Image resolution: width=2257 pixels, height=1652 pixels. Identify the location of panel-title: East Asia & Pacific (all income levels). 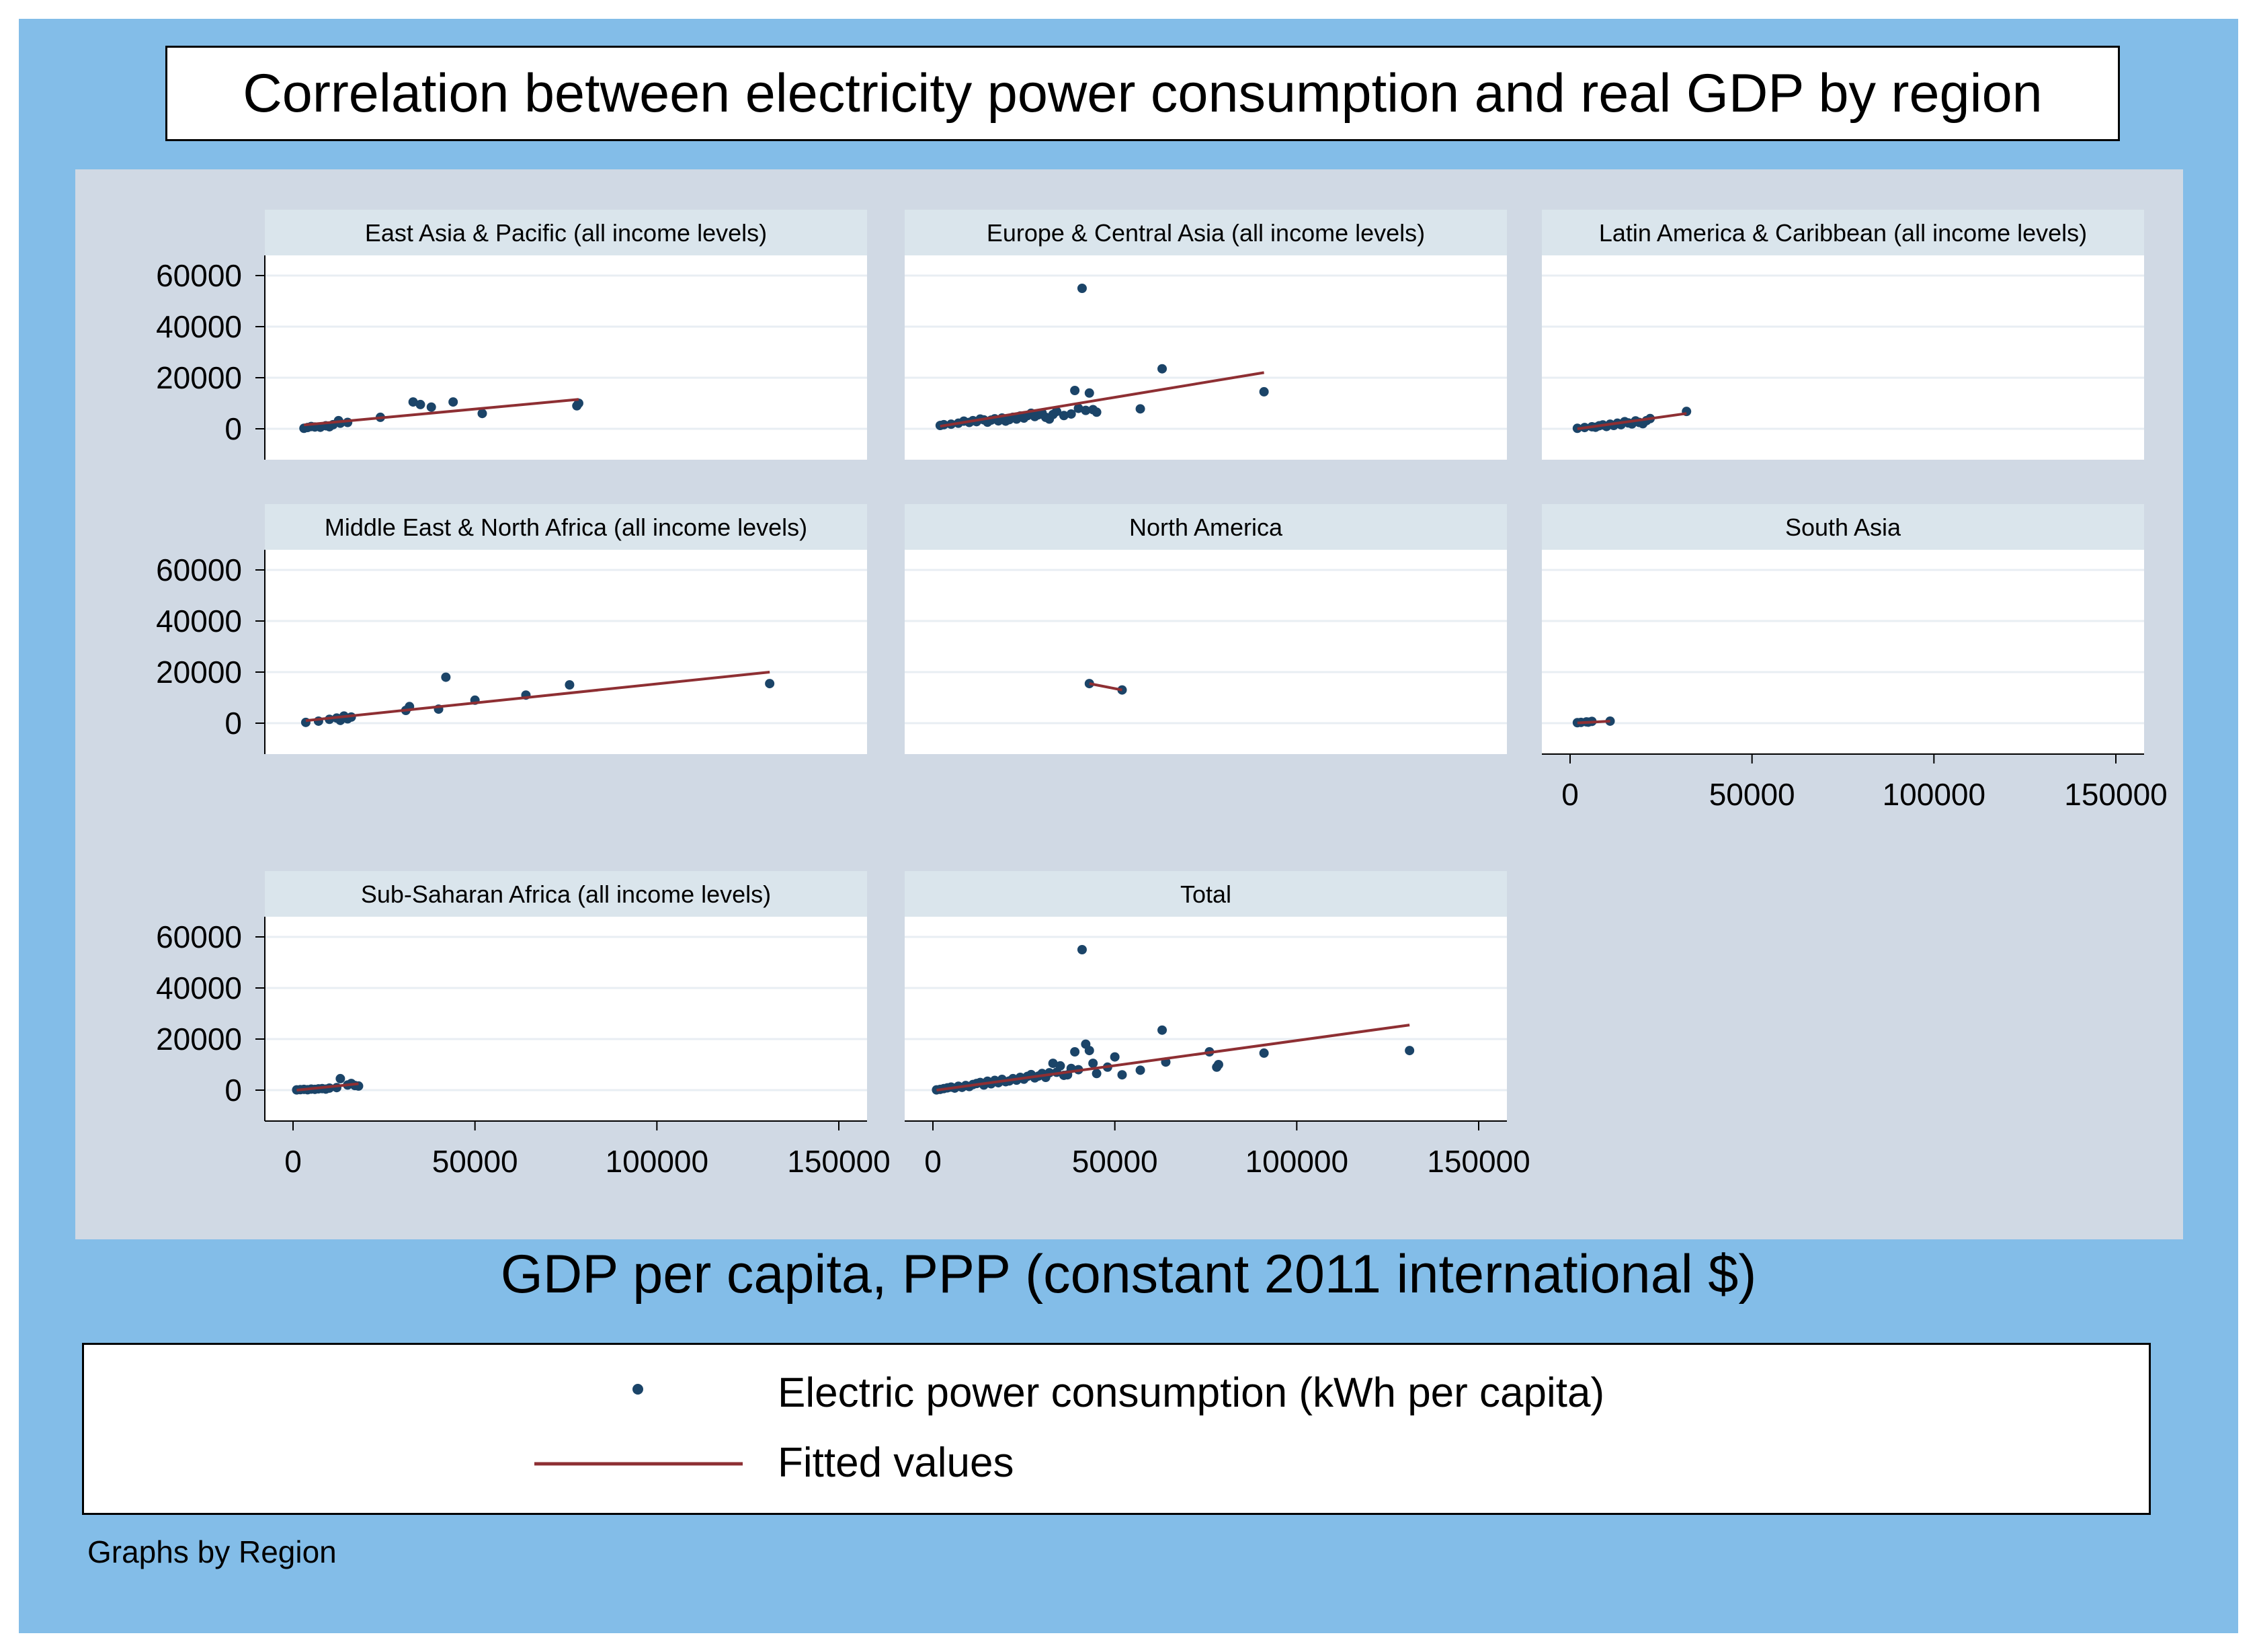
(566, 233).